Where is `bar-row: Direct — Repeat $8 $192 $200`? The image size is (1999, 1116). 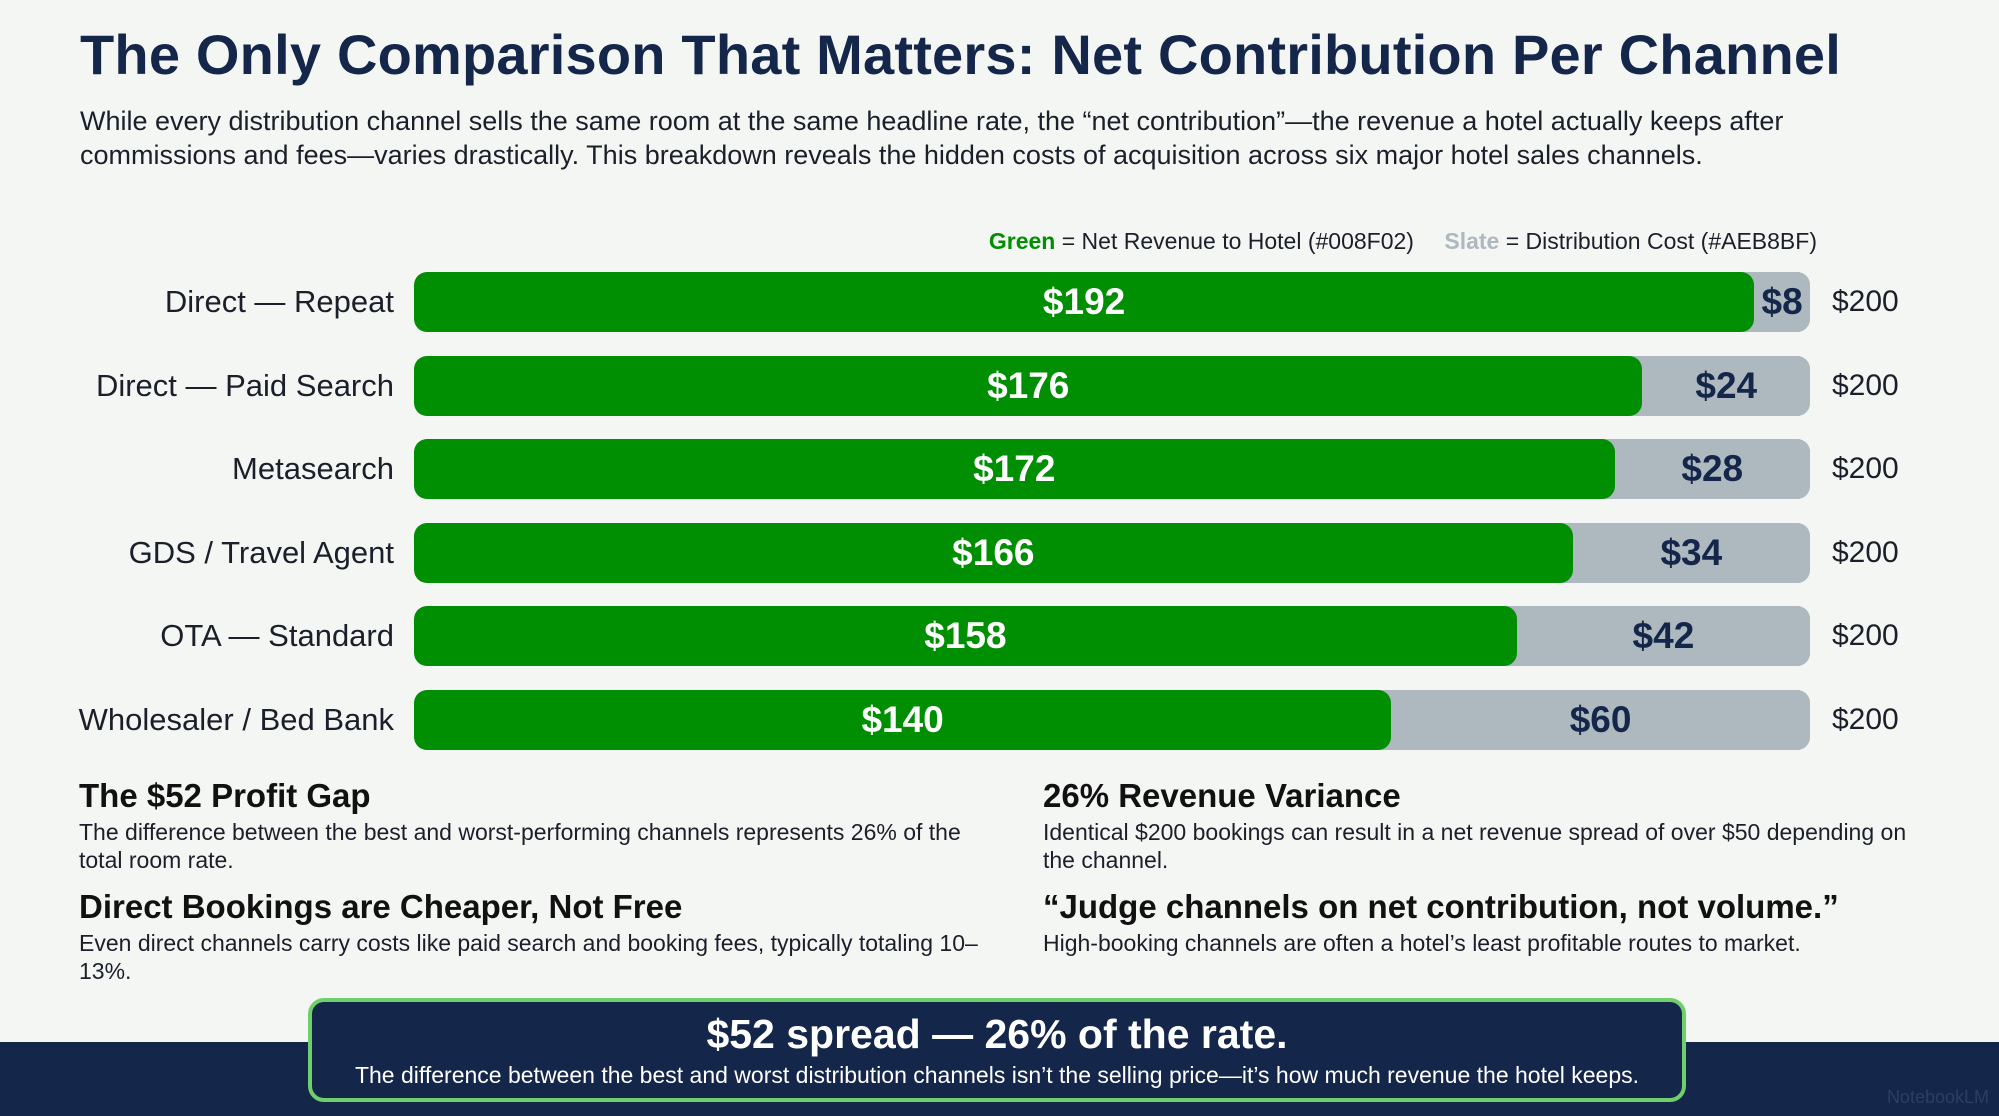 bar-row: Direct — Repeat $8 $192 $200 is located at coordinates (999, 302).